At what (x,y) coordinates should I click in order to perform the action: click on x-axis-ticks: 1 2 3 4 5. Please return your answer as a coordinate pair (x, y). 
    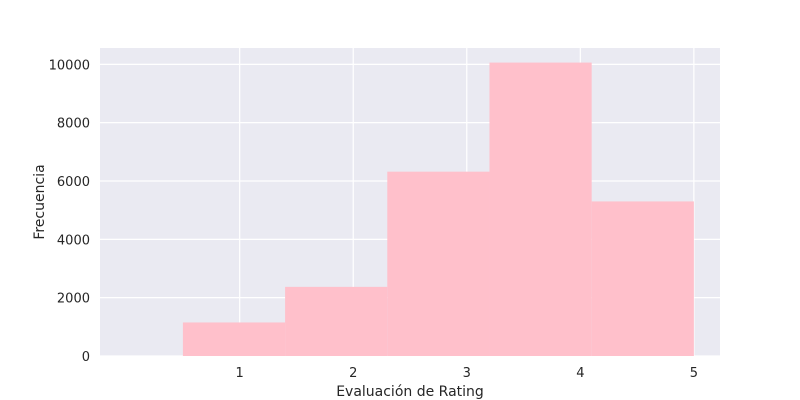
    Looking at the image, I should click on (467, 373).